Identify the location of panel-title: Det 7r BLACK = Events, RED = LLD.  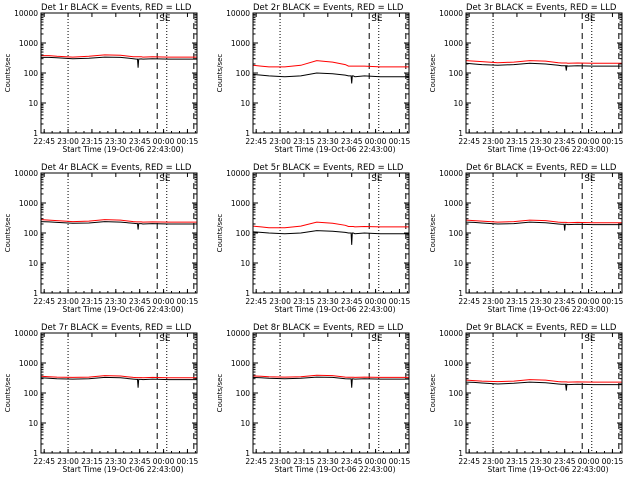
(116, 328).